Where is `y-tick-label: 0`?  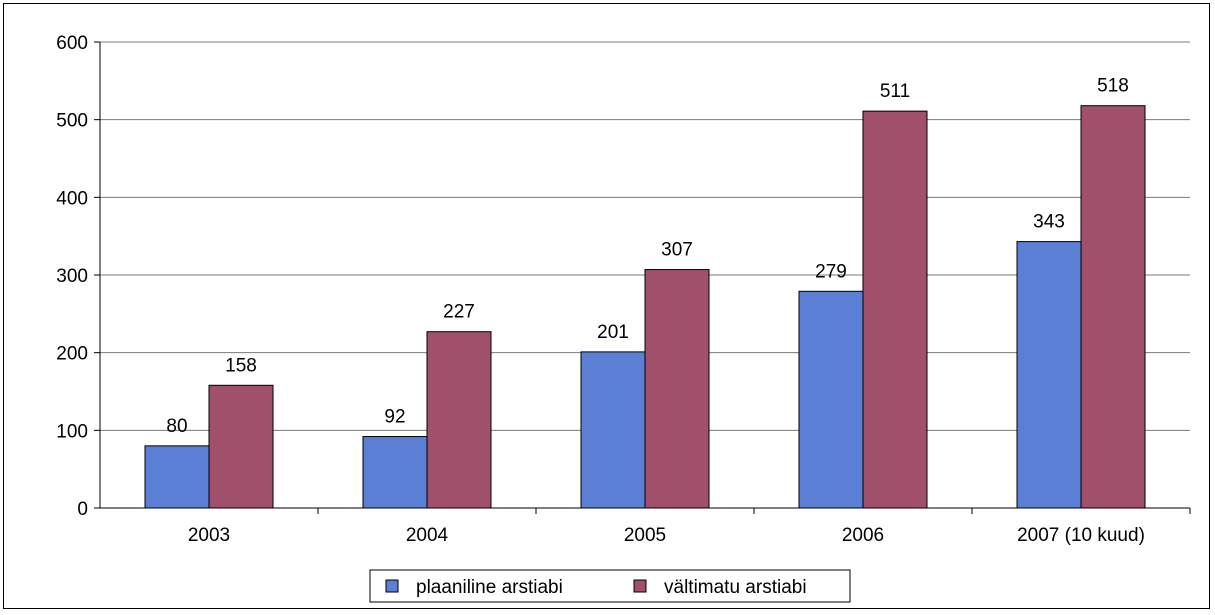 y-tick-label: 0 is located at coordinates (82, 509).